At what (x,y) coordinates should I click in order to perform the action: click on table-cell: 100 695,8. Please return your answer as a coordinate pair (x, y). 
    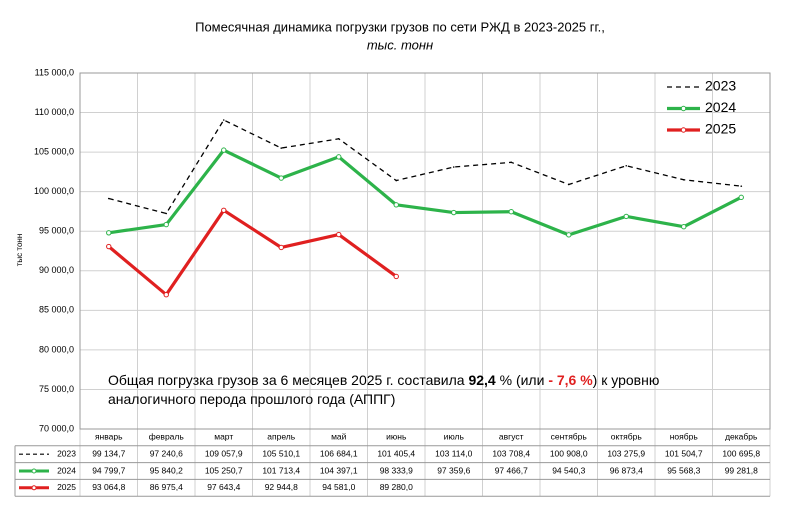
    Looking at the image, I should click on (741, 453).